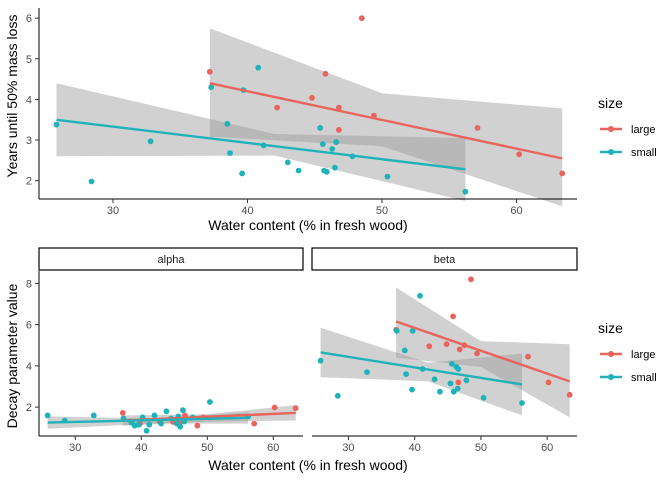 The width and height of the screenshot is (672, 480). Describe the element at coordinates (610, 328) in the screenshot. I see `bottom-legend-title: size` at that location.